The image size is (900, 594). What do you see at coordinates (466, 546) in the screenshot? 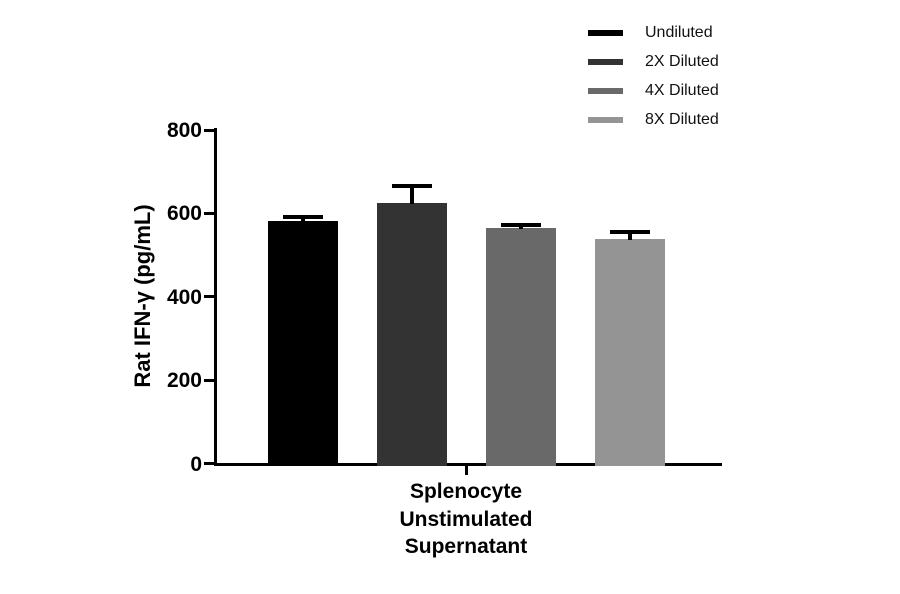
I see `x-axis-label-line: Supernatant` at bounding box center [466, 546].